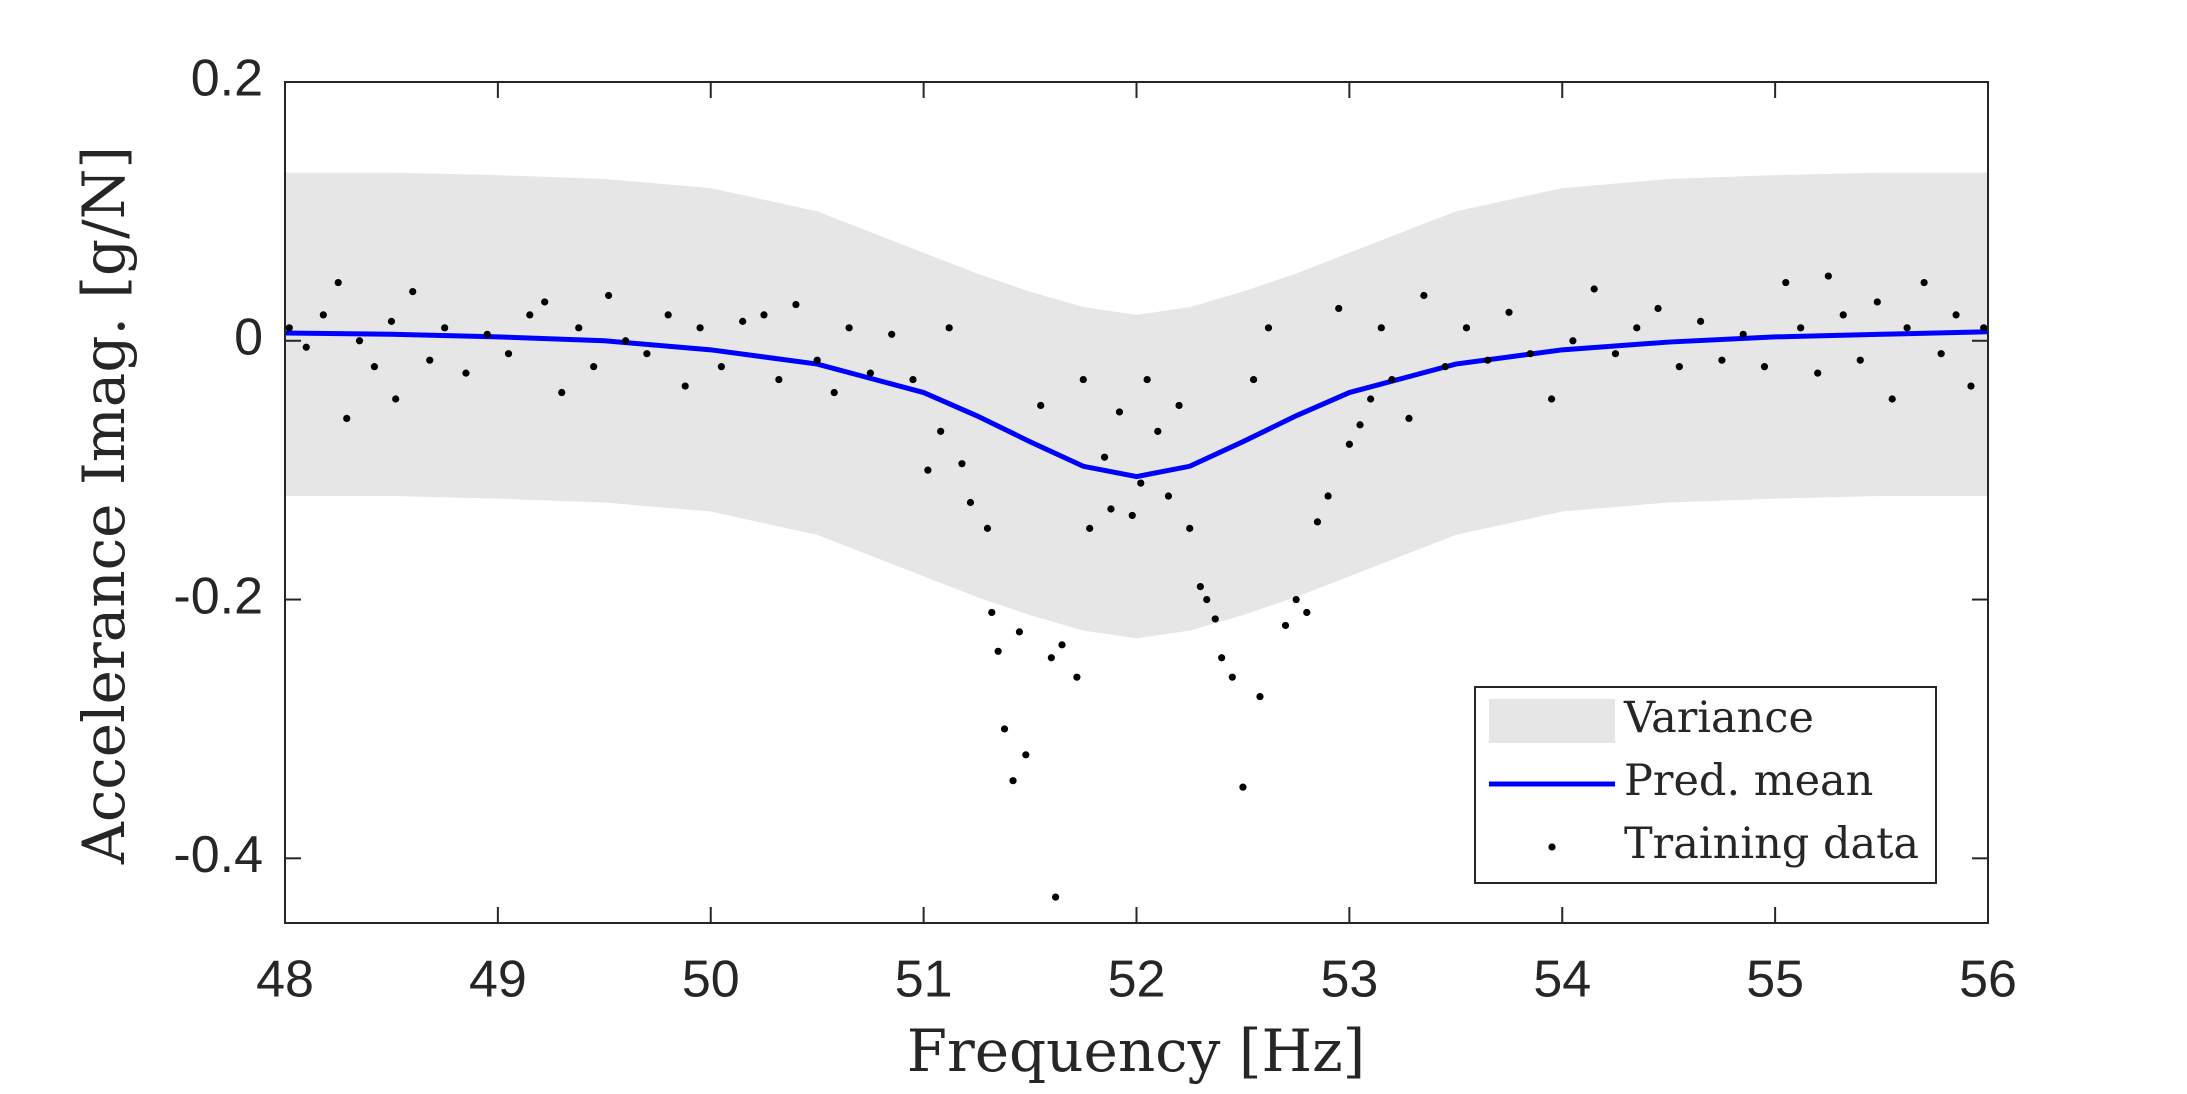 The height and width of the screenshot is (1094, 2187). I want to click on y-tick-label: 0, so click(248, 338).